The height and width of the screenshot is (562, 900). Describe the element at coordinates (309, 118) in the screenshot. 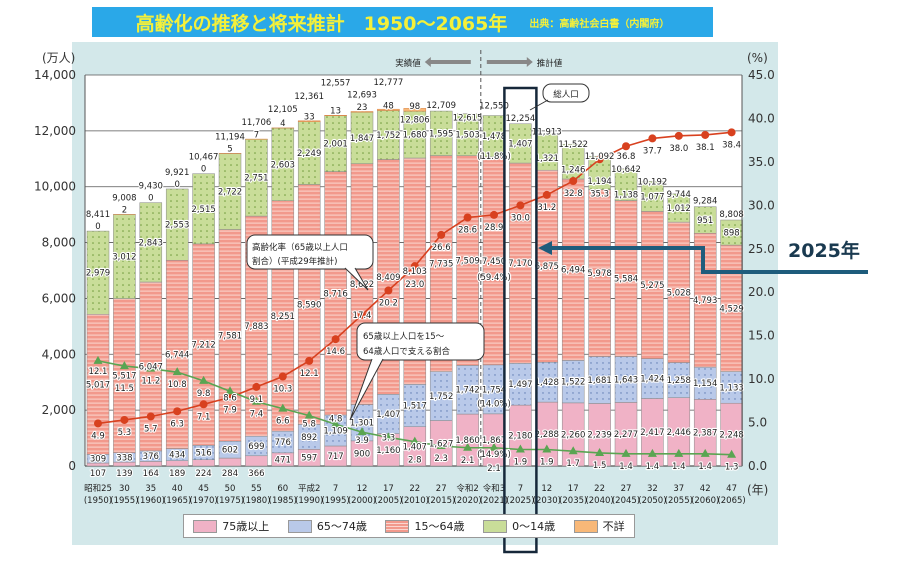

I see `bar-segment-unknown-label: 33` at that location.